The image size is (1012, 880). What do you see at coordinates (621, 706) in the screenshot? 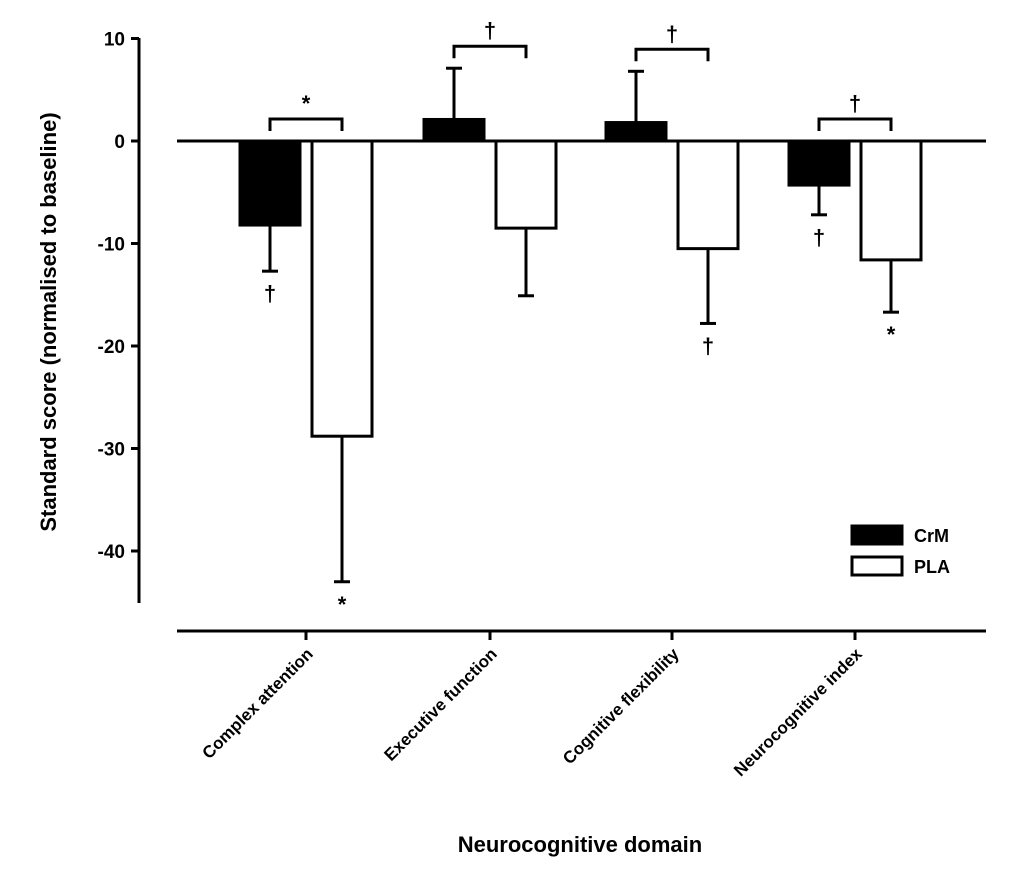
I see `x-tick-label: Cognitive flexibility` at bounding box center [621, 706].